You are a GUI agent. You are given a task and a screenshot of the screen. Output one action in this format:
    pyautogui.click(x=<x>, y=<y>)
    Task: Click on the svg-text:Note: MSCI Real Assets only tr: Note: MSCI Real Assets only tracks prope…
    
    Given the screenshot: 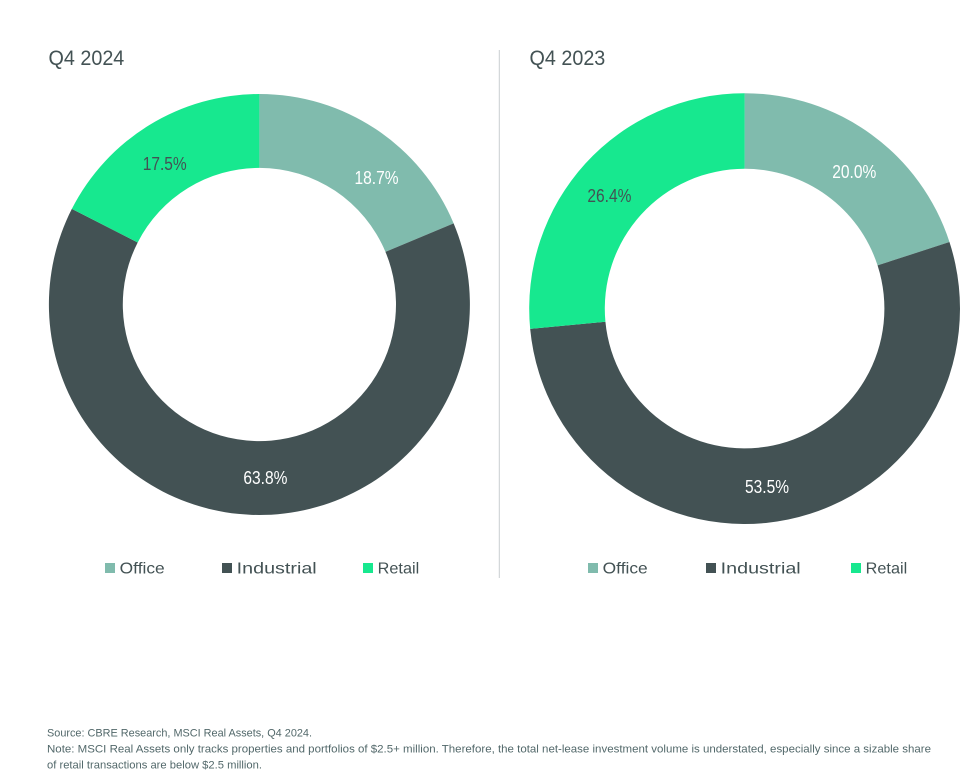 What is the action you would take?
    pyautogui.click(x=489, y=750)
    